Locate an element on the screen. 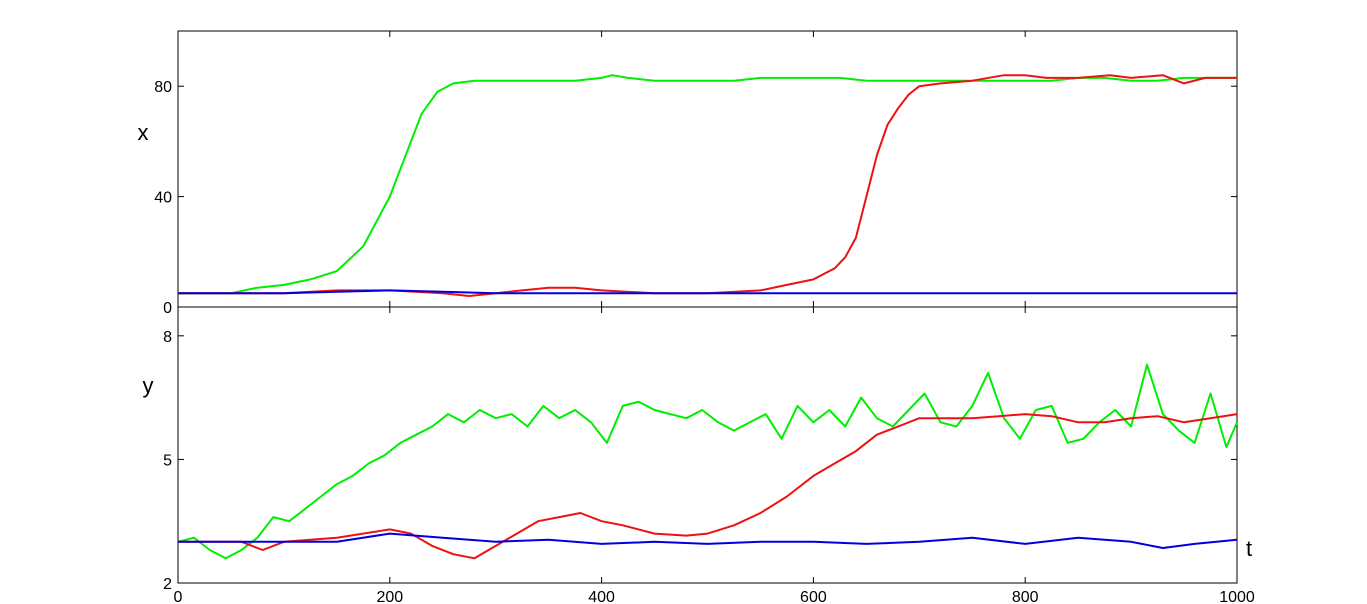 This screenshot has width=1367, height=604. x-ytick-label-2: 80 is located at coordinates (163, 87).